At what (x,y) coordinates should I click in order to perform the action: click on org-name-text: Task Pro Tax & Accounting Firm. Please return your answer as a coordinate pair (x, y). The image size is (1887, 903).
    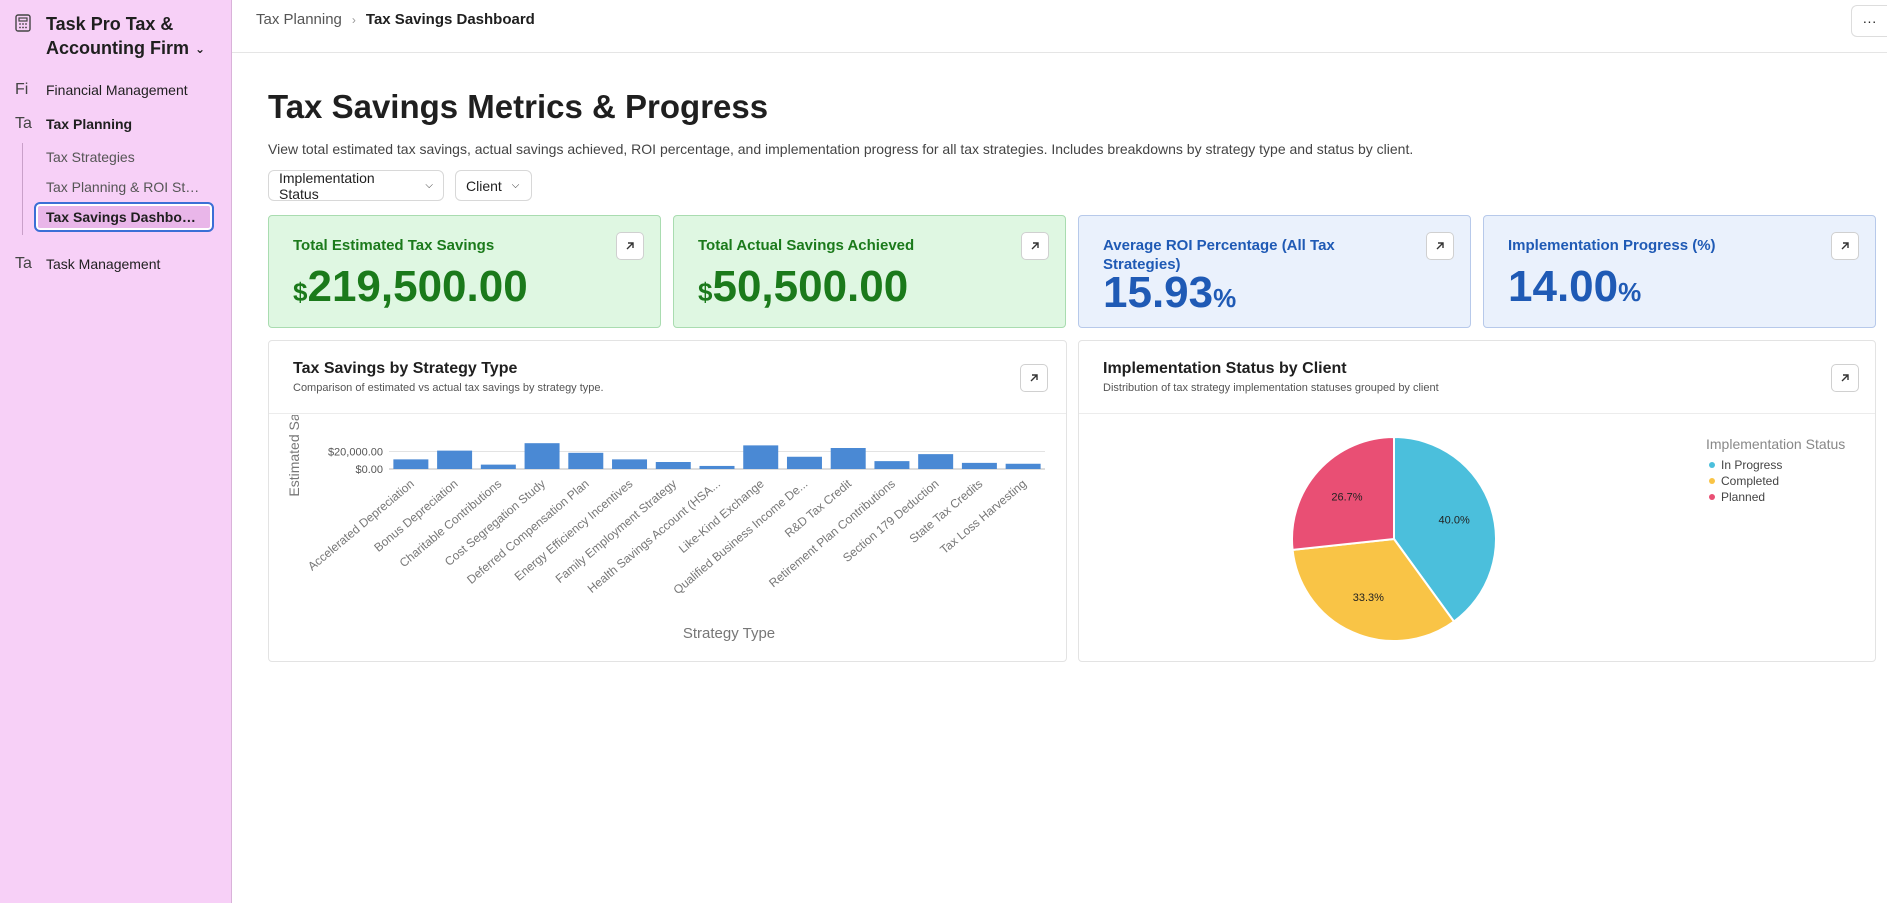
    Looking at the image, I should click on (117, 36).